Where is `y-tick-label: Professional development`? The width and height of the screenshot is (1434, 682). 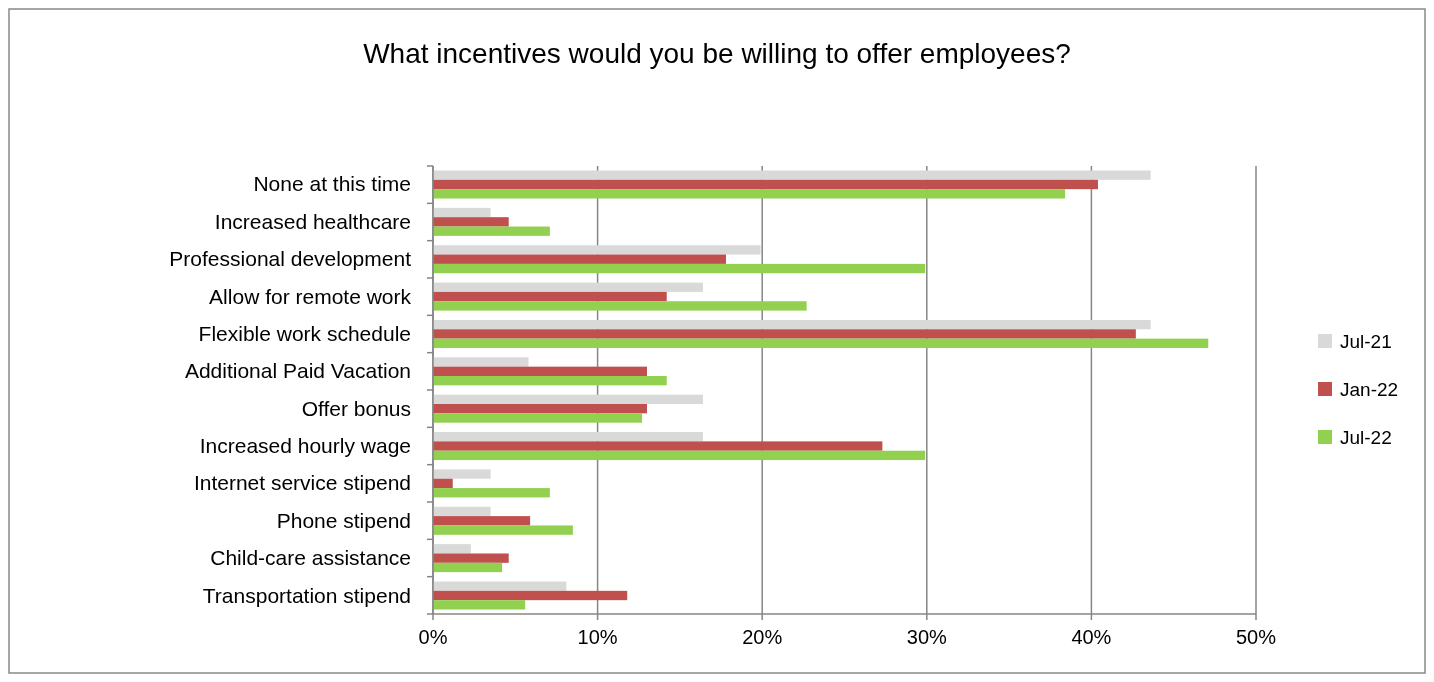 y-tick-label: Professional development is located at coordinates (290, 259).